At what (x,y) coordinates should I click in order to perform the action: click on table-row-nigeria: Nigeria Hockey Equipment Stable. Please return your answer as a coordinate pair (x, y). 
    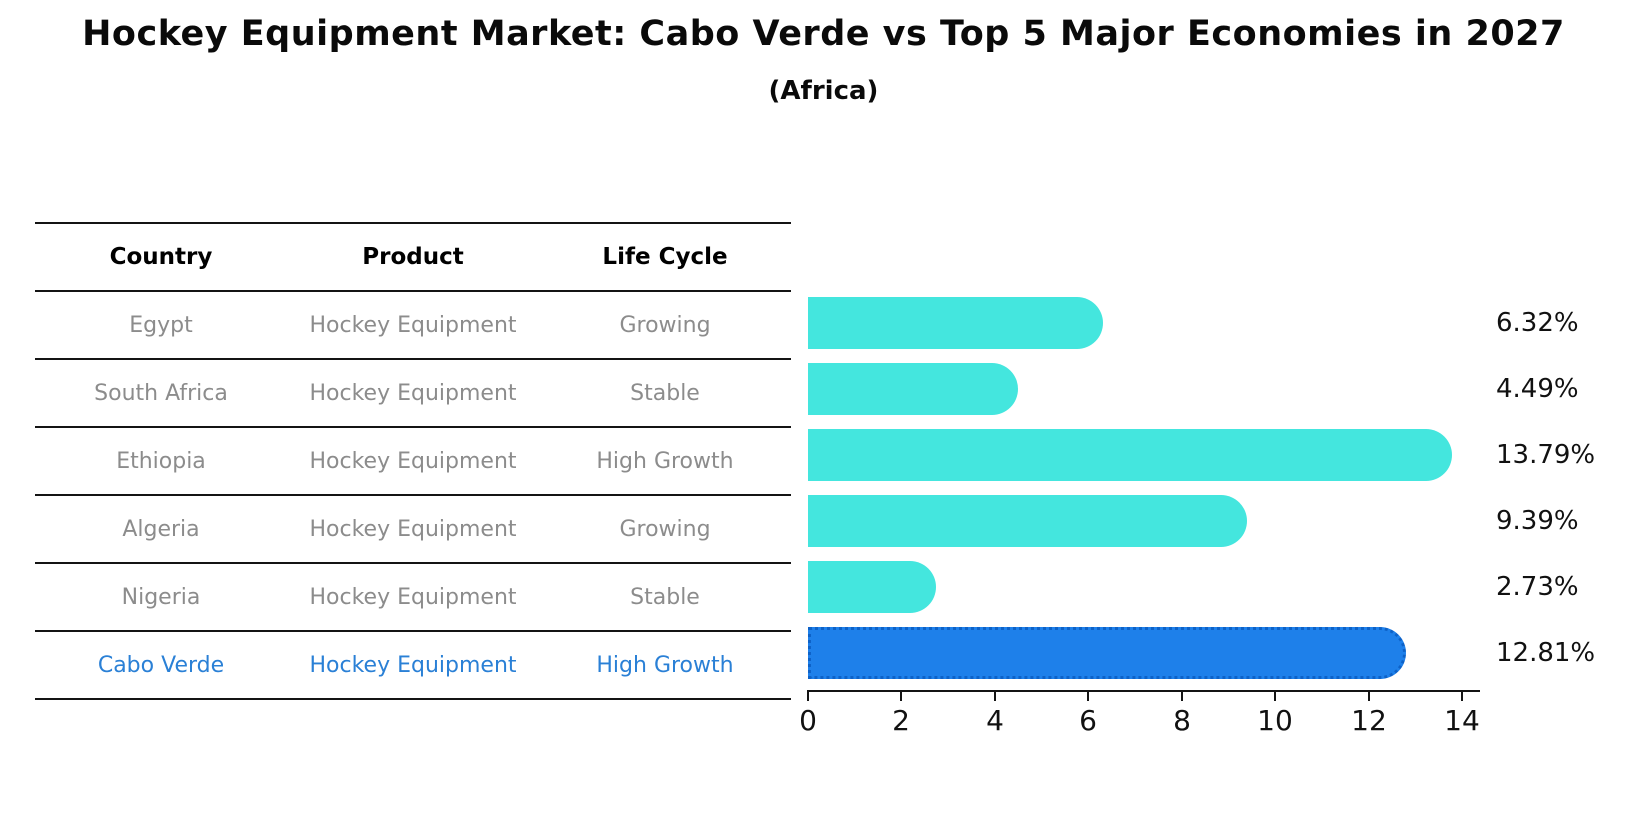
    Looking at the image, I should click on (413, 598).